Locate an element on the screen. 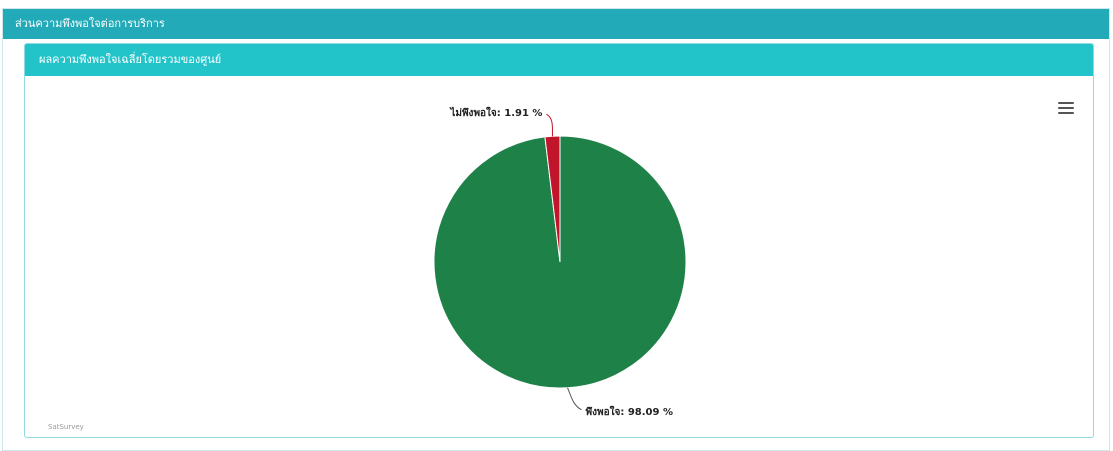 The width and height of the screenshot is (1113, 451). hamburger-menu-icon is located at coordinates (1066, 109).